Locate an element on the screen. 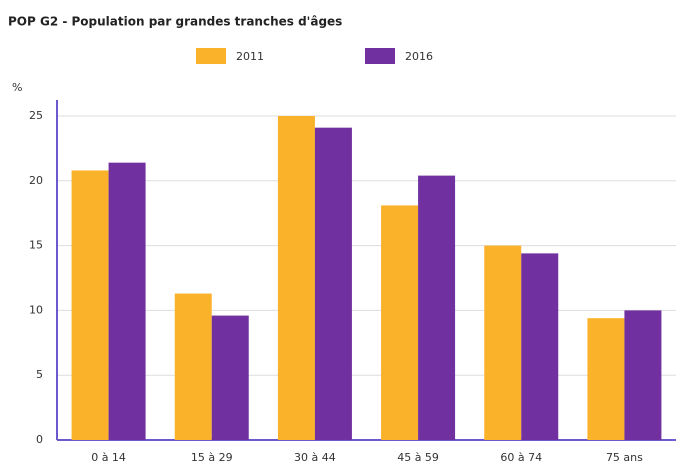 The width and height of the screenshot is (684, 468). y-tick-label: 15 is located at coordinates (36, 245).